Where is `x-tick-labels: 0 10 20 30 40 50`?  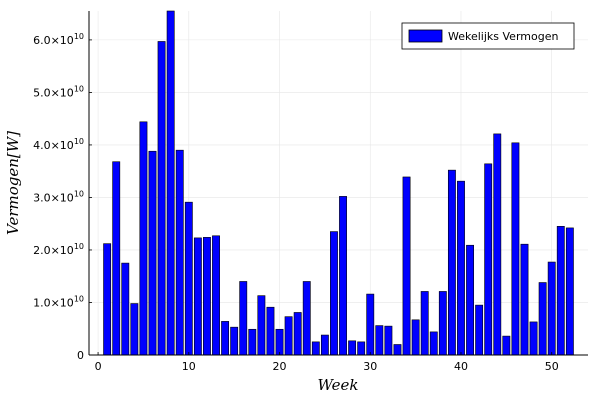 x-tick-labels: 0 10 20 30 40 50 is located at coordinates (327, 366).